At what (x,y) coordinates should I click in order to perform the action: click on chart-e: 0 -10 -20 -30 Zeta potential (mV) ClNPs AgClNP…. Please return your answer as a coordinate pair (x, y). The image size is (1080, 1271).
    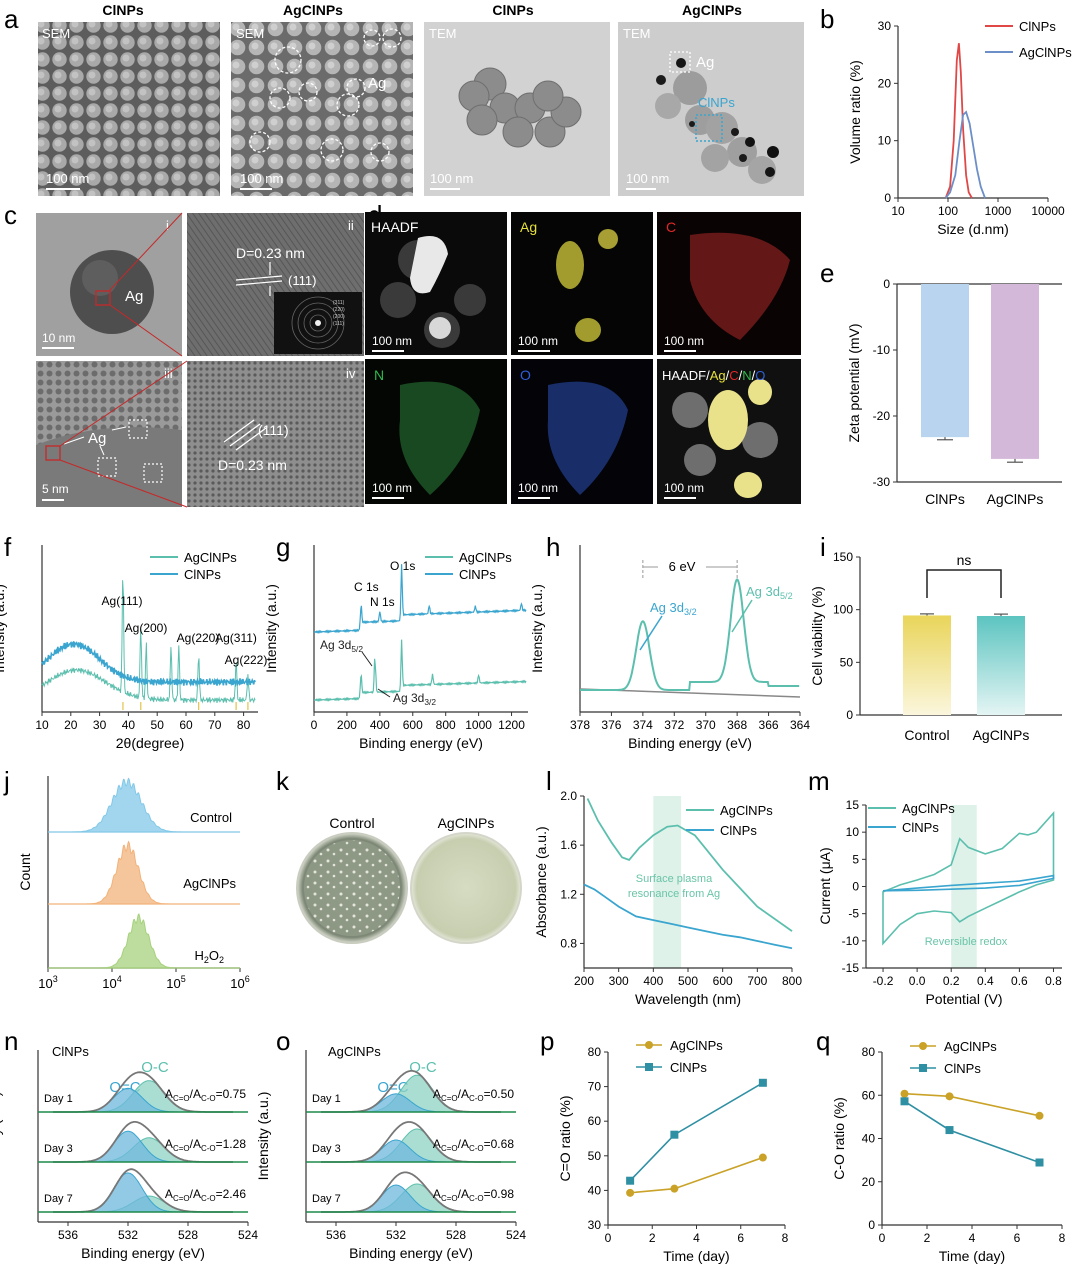
    Looking at the image, I should click on (954, 392).